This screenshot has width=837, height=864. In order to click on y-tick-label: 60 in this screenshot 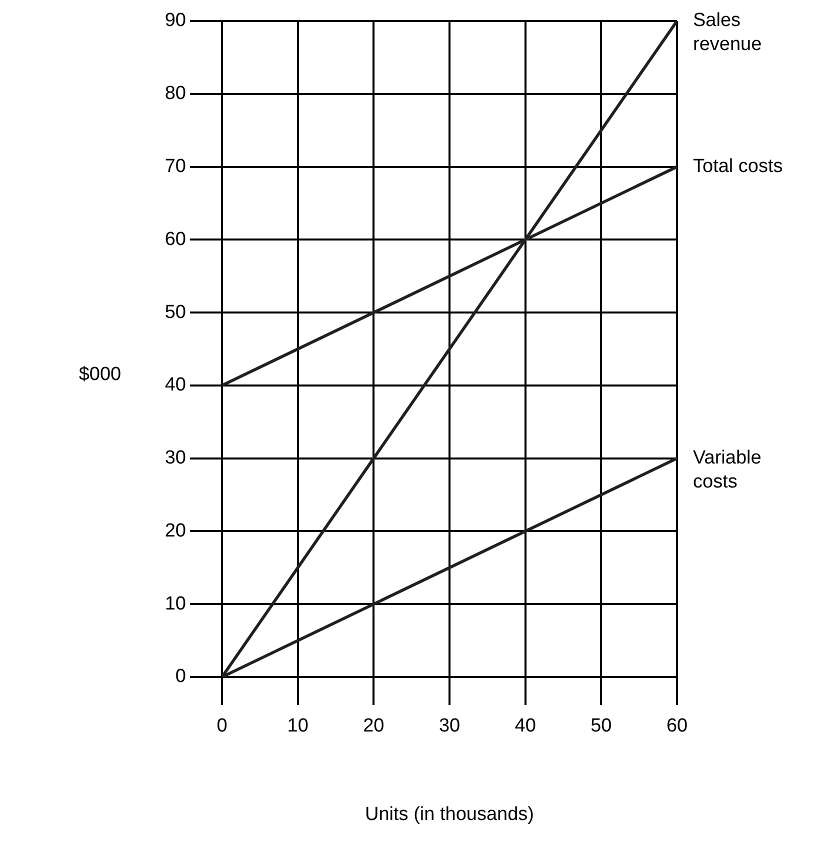, I will do `click(175, 239)`.